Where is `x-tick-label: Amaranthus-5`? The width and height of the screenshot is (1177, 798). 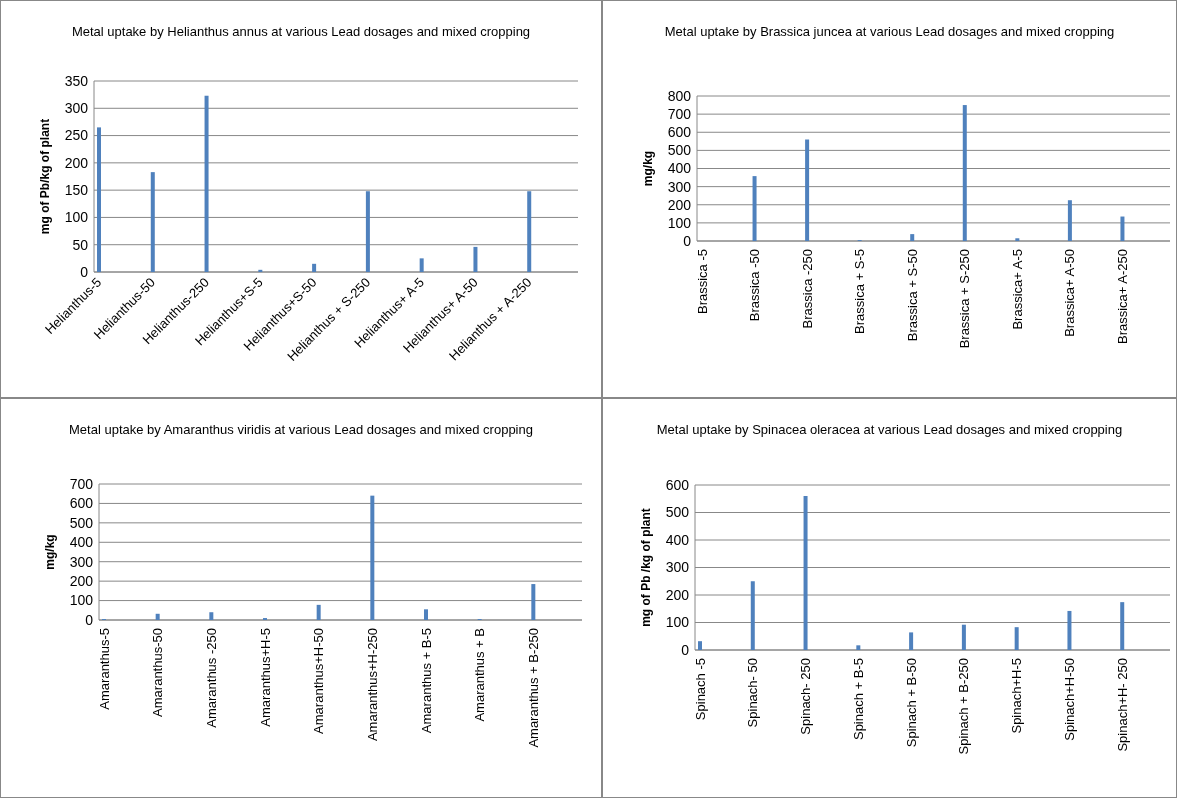 x-tick-label: Amaranthus-5 is located at coordinates (104, 669).